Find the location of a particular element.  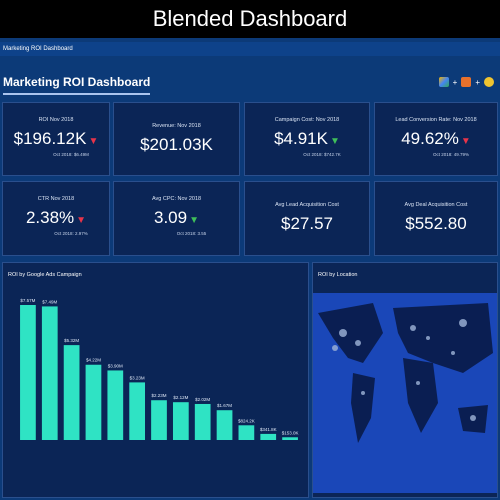

location-dots is located at coordinates (404, 370).